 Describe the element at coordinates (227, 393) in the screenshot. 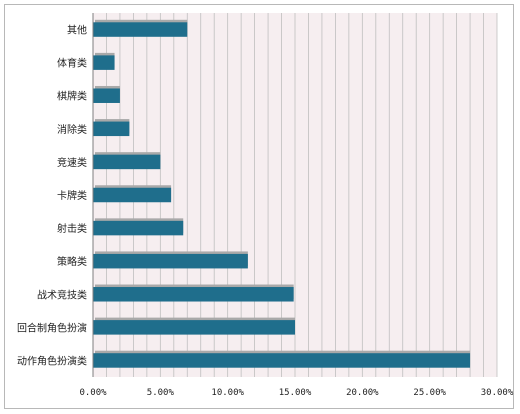

I see `x-tick-label: 10.00%` at that location.